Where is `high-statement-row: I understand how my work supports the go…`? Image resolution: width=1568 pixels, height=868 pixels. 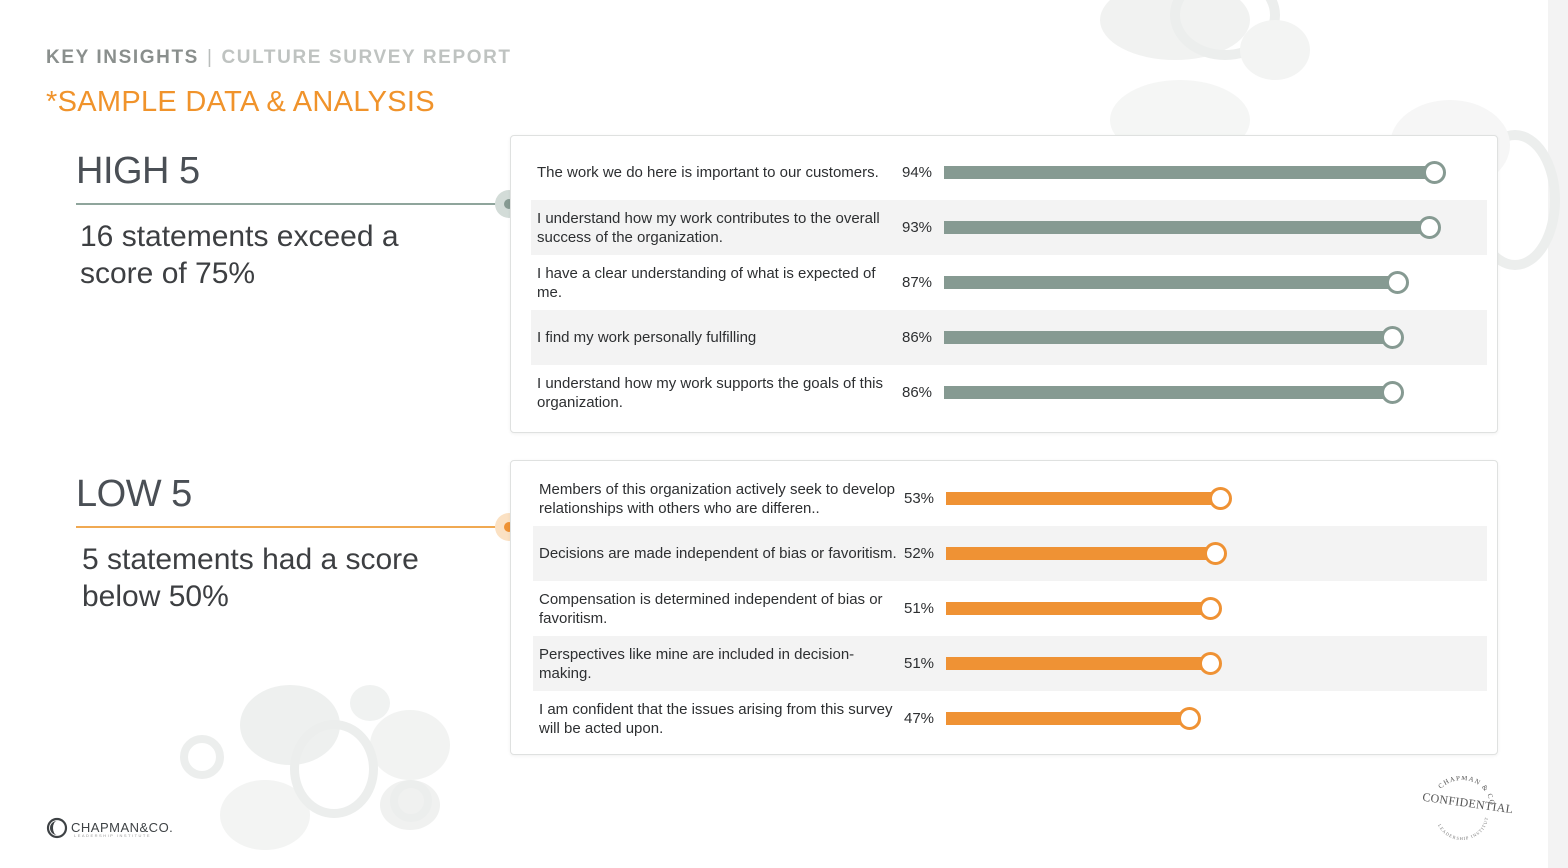 high-statement-row: I understand how my work supports the go… is located at coordinates (1009, 392).